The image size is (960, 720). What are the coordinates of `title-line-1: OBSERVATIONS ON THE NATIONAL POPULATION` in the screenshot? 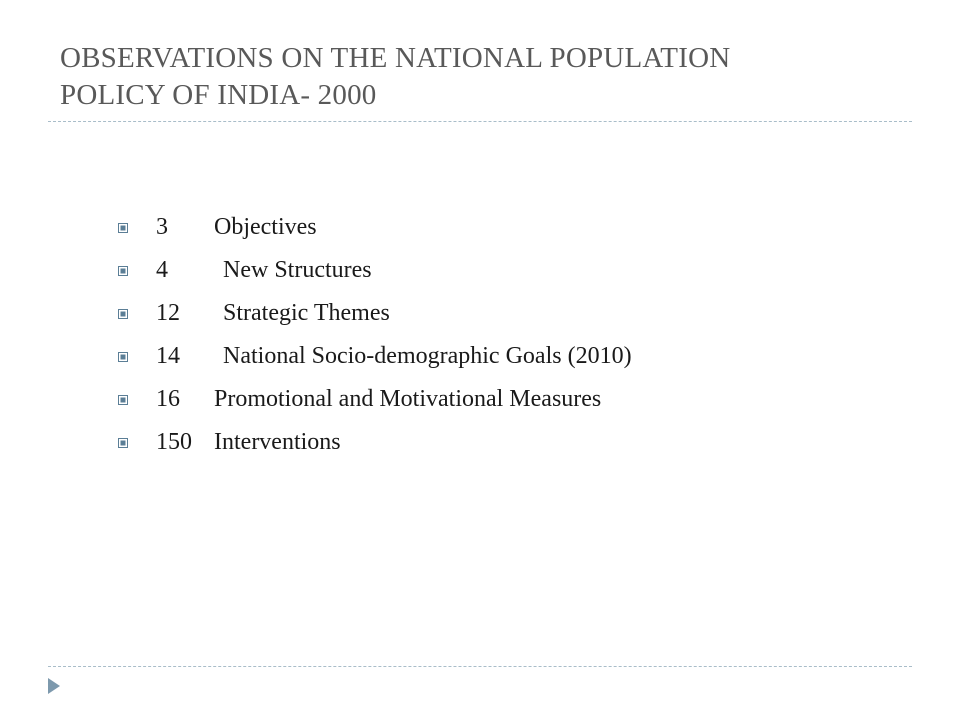 It's located at (395, 58).